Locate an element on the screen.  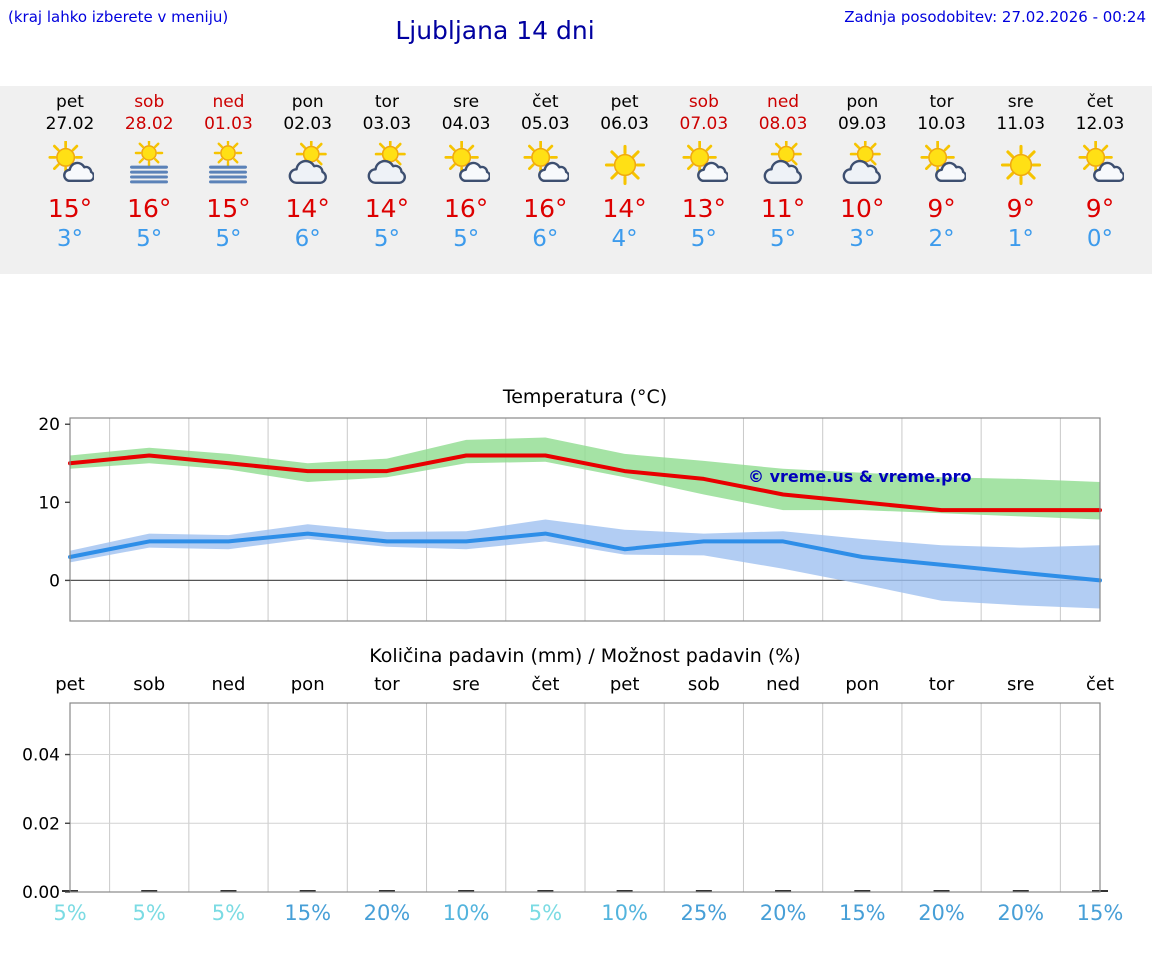
day-date: 02.03 is located at coordinates (308, 124).